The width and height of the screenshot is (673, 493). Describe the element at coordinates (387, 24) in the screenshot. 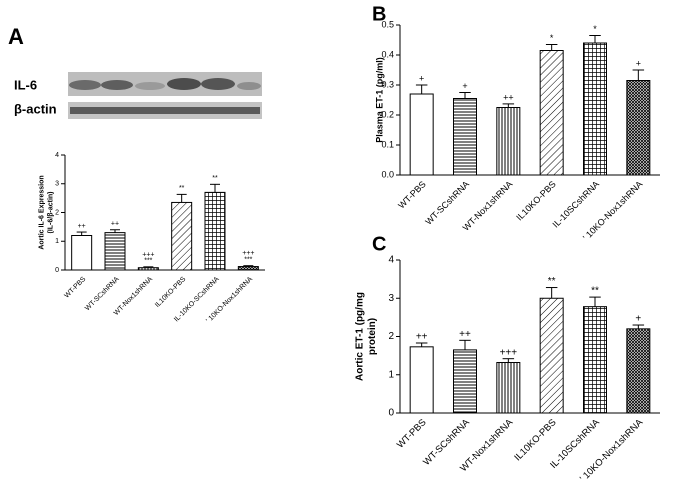

I see `y-tick-label: 0.5` at that location.